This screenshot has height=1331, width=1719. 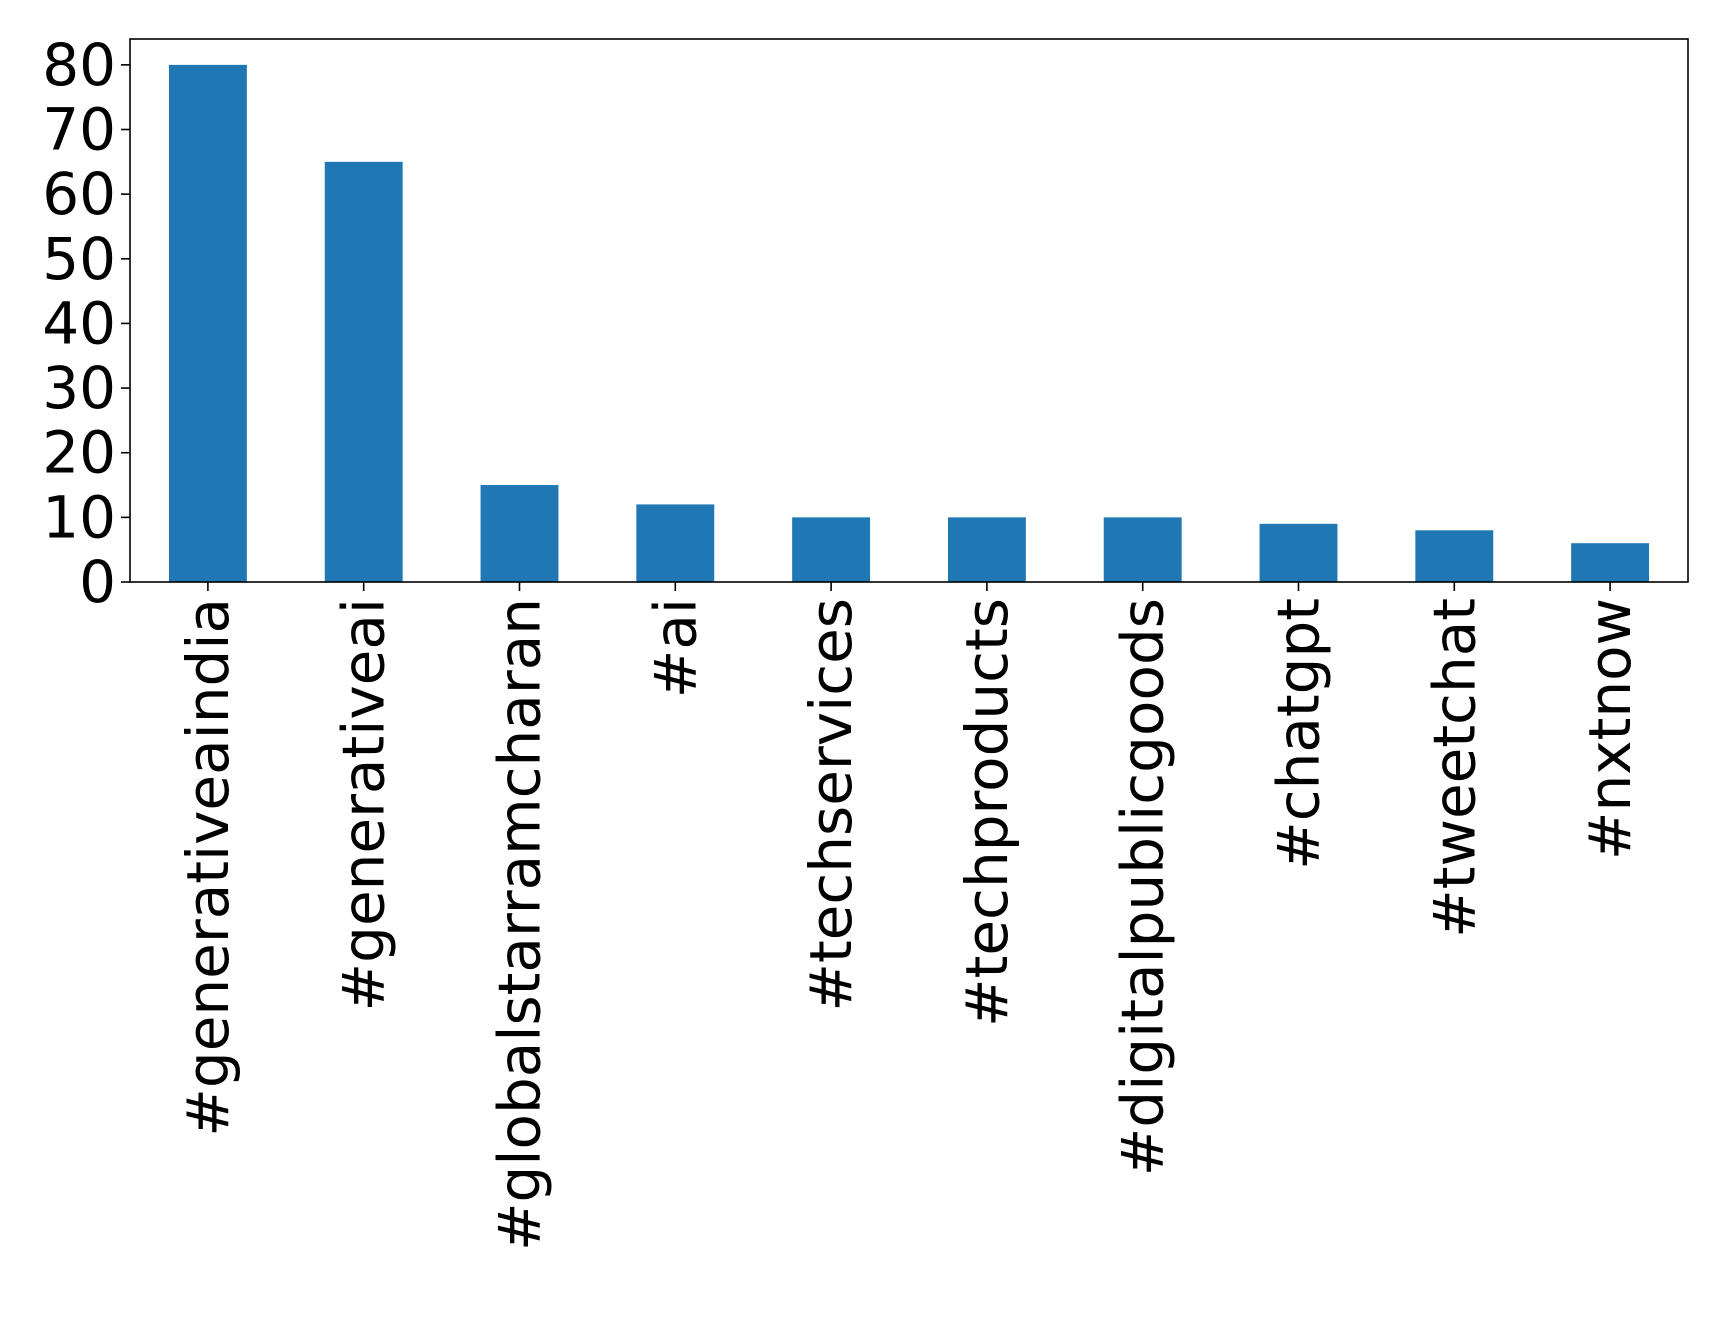 I want to click on y-tick-label: 20, so click(x=79, y=453).